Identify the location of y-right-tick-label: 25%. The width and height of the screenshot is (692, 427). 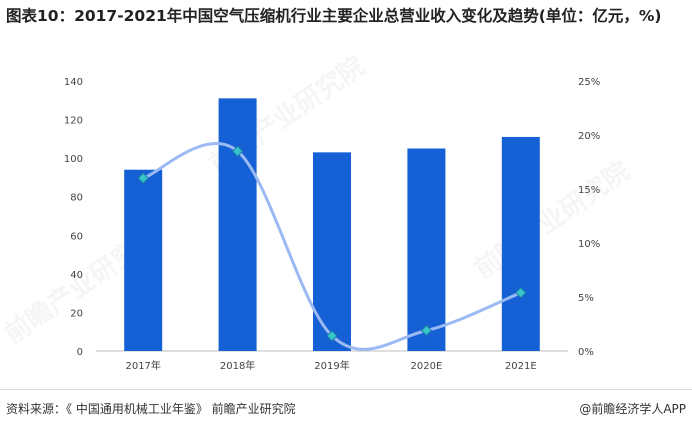
(589, 82).